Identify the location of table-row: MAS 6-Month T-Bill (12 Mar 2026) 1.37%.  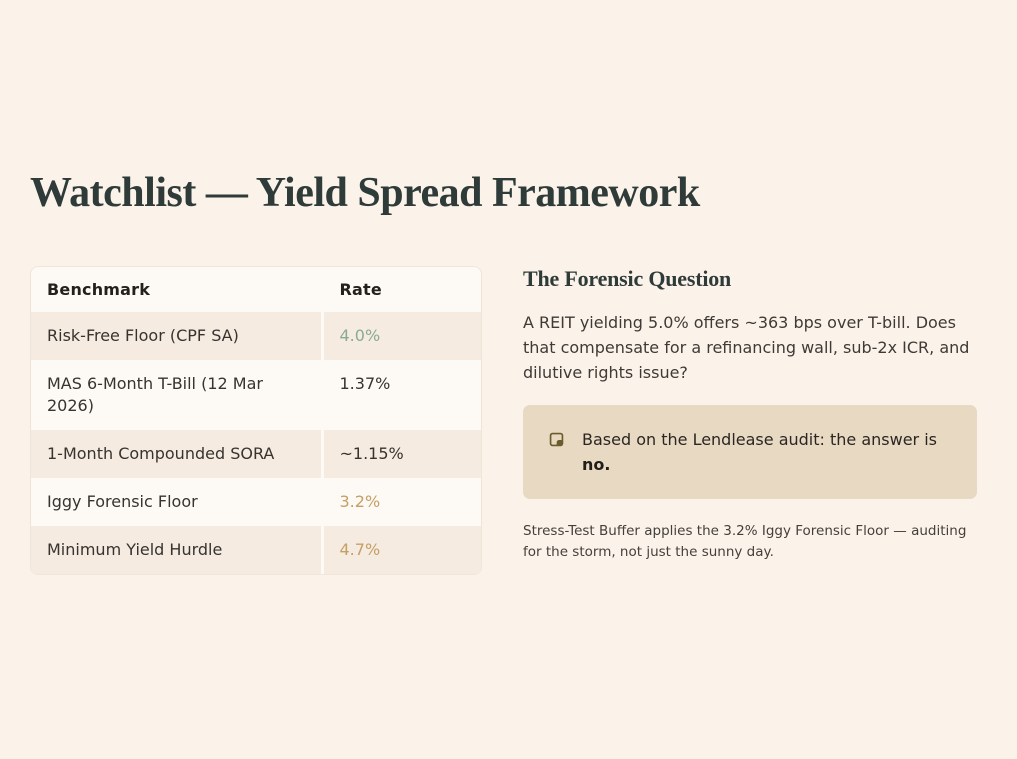
(256, 395).